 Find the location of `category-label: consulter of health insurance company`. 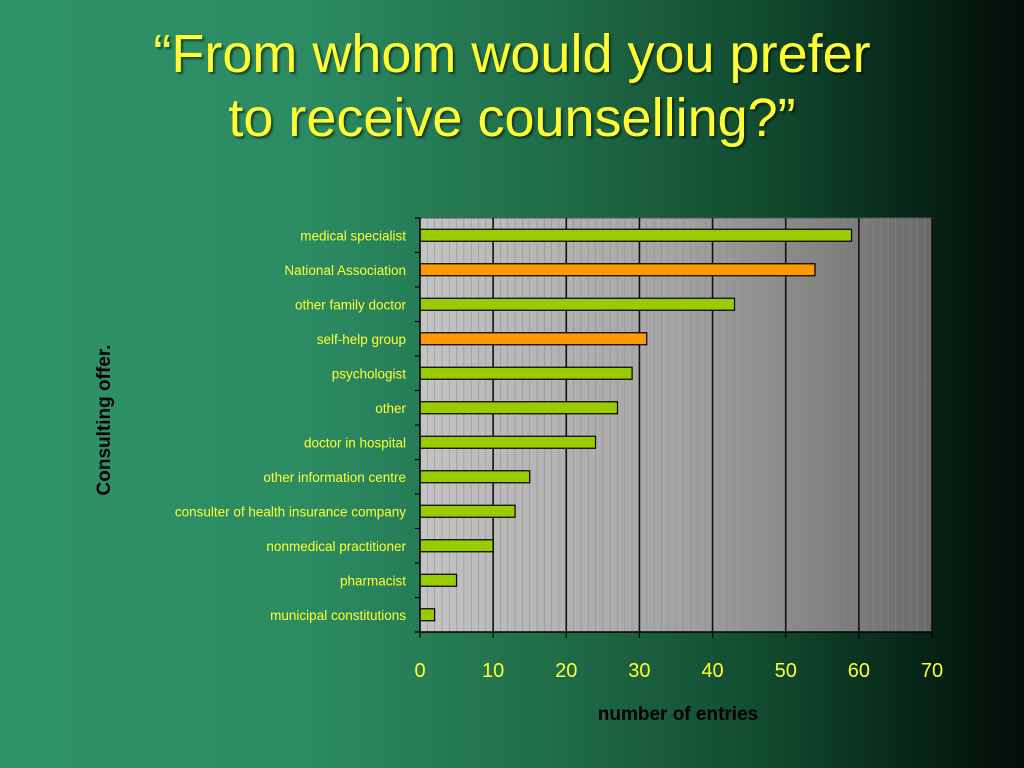

category-label: consulter of health insurance company is located at coordinates (290, 511).